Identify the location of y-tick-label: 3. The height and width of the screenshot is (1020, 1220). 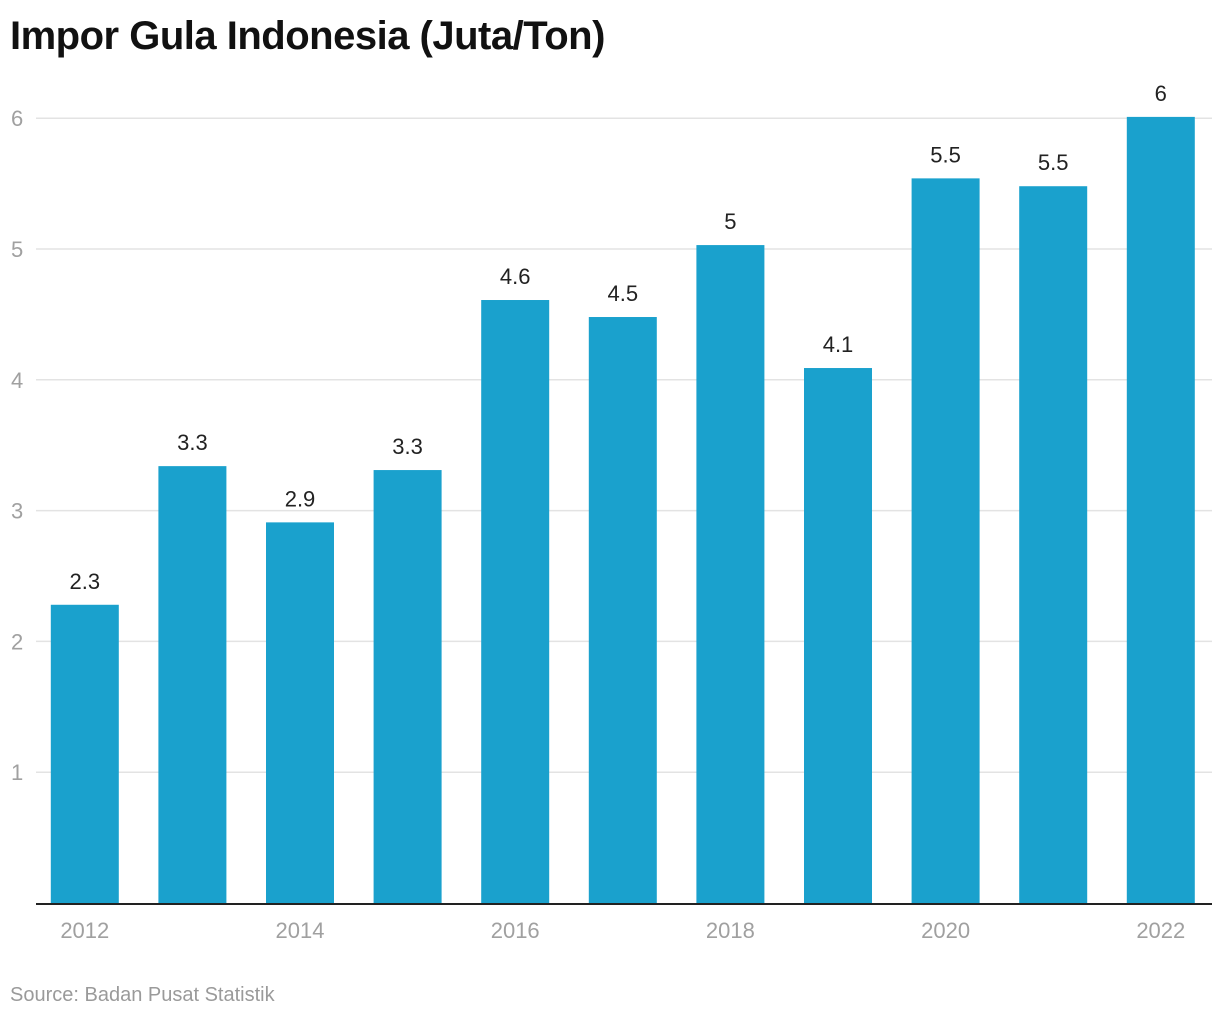
(17, 511).